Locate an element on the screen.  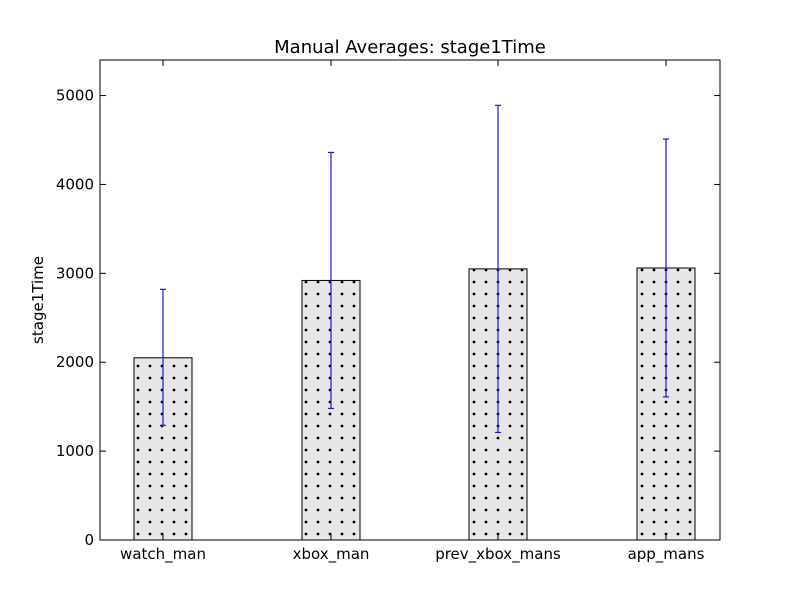
y-tick-label: 0 is located at coordinates (89, 540).